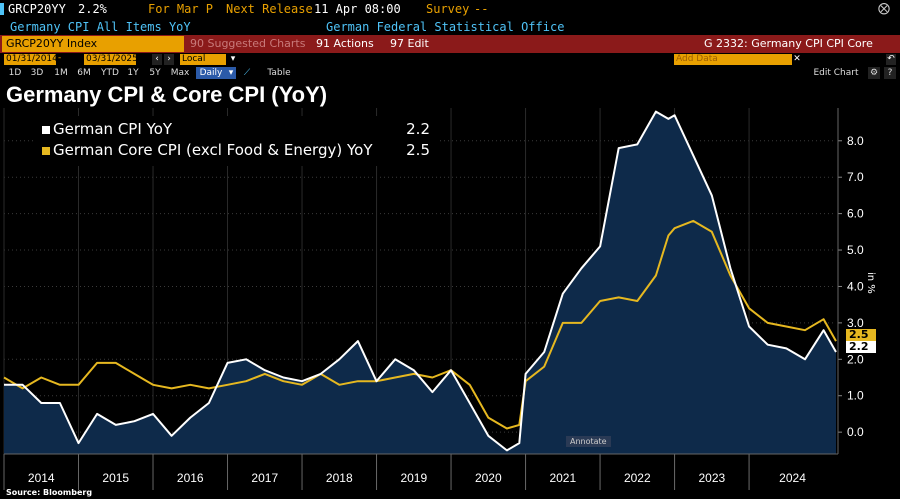 The image size is (900, 499). I want to click on period-label: For Mar P, so click(181, 9).